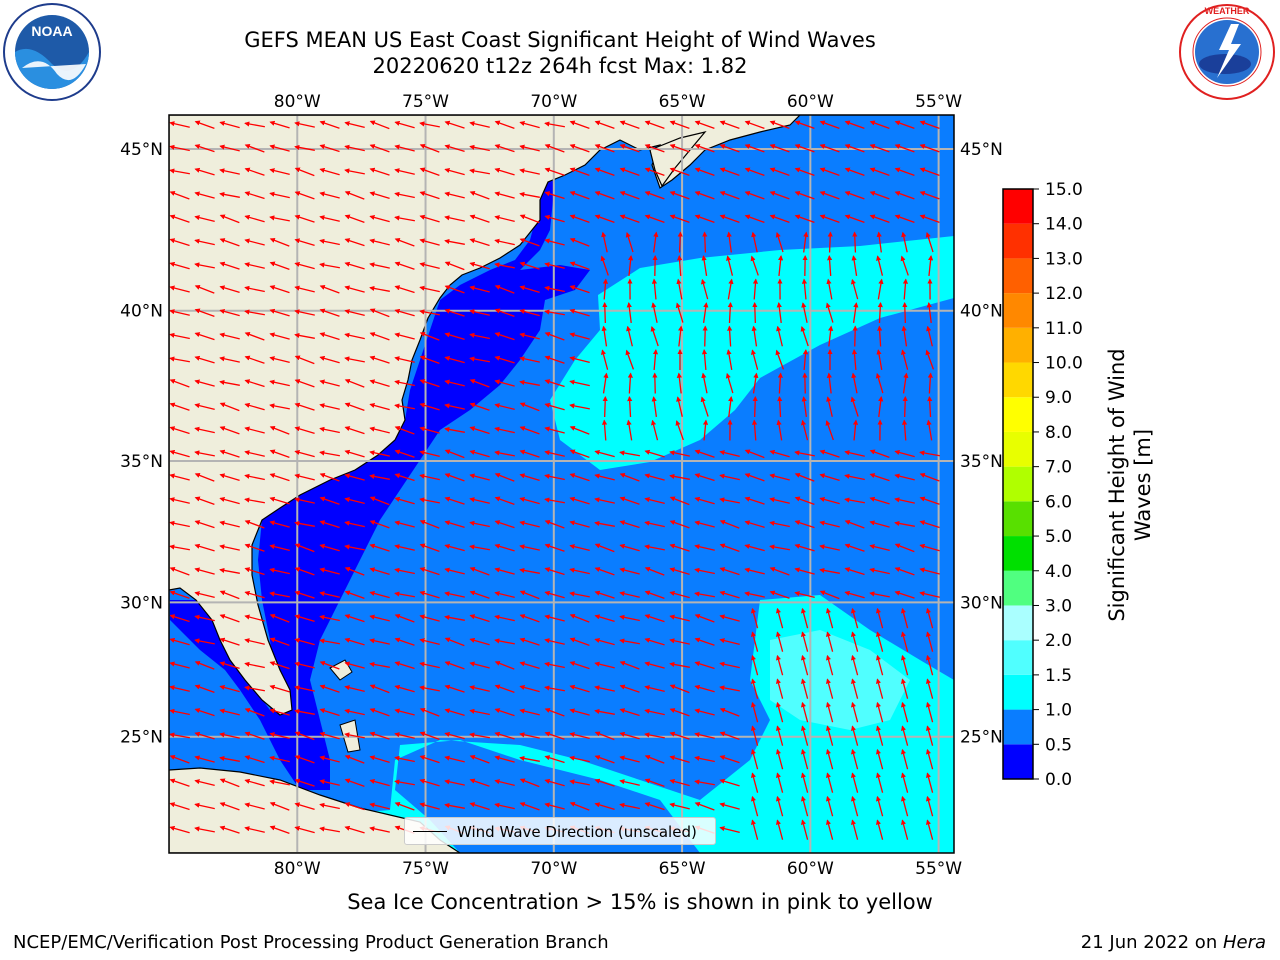  Describe the element at coordinates (1151, 942) in the screenshot. I see `footer-date-text: 21 Jun 2022 on` at that location.